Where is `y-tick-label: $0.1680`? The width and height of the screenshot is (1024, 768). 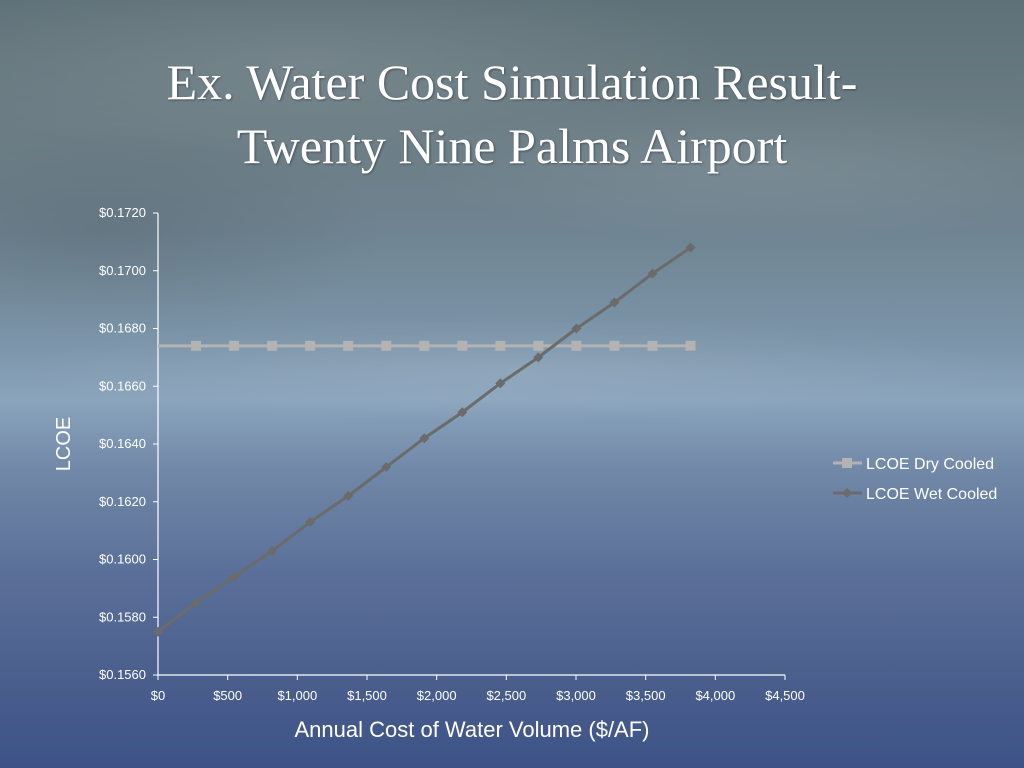 y-tick-label: $0.1680 is located at coordinates (122, 328).